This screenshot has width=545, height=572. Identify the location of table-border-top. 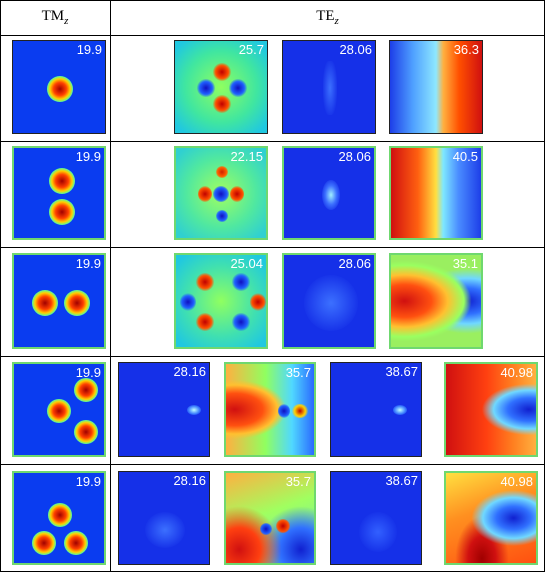
(272, 0).